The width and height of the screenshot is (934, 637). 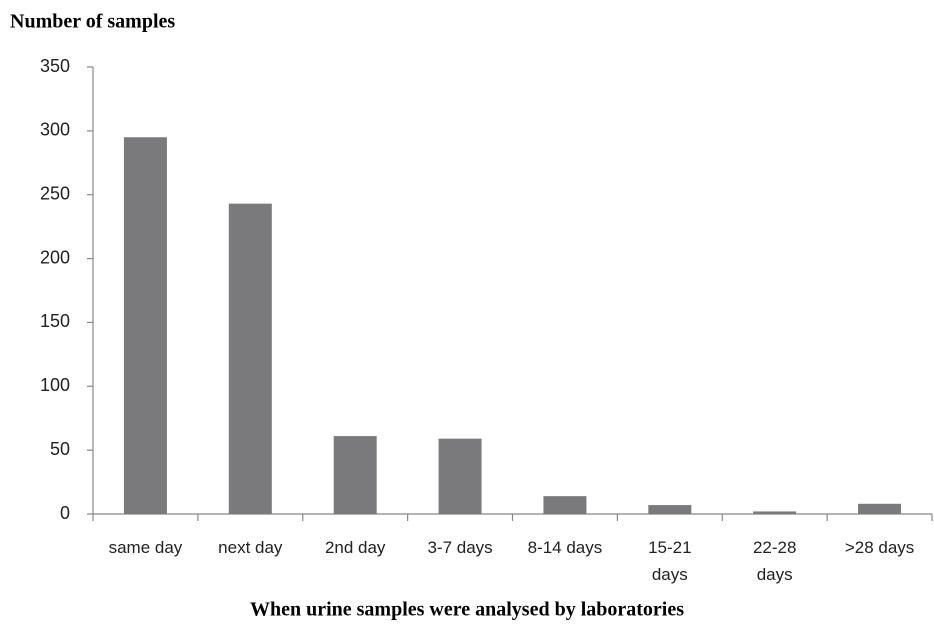 I want to click on x-tick-label: 22-28 days, so click(x=774, y=561).